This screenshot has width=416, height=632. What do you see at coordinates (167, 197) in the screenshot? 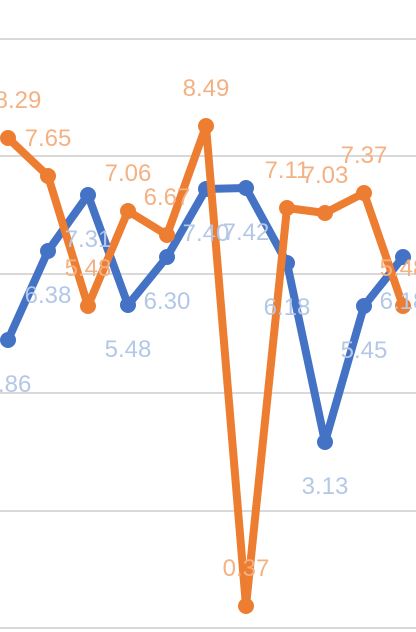
I see `series-1-label-4: 6.67` at bounding box center [167, 197].